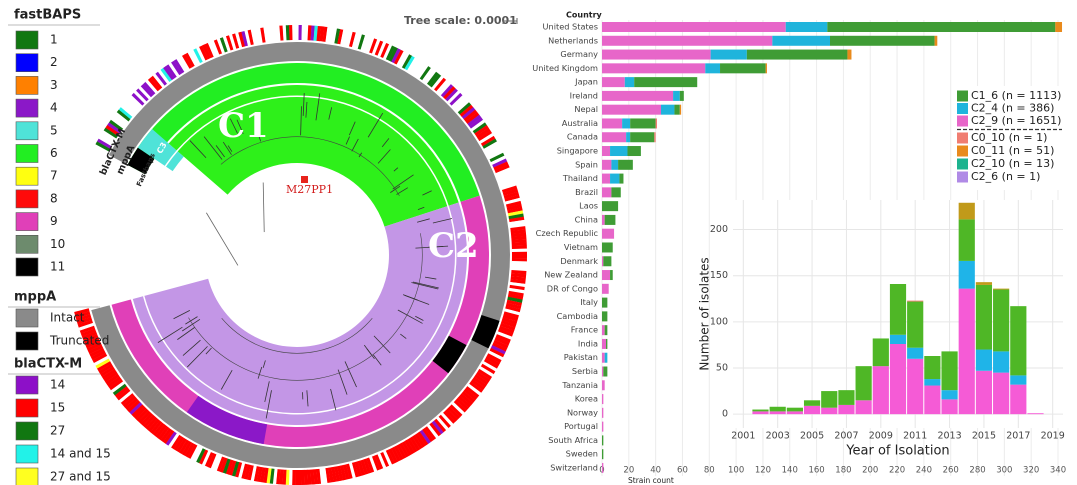 This screenshot has width=1077, height=485. What do you see at coordinates (870, 471) in the screenshot?
I see `x-tick-label: 200` at bounding box center [870, 471].